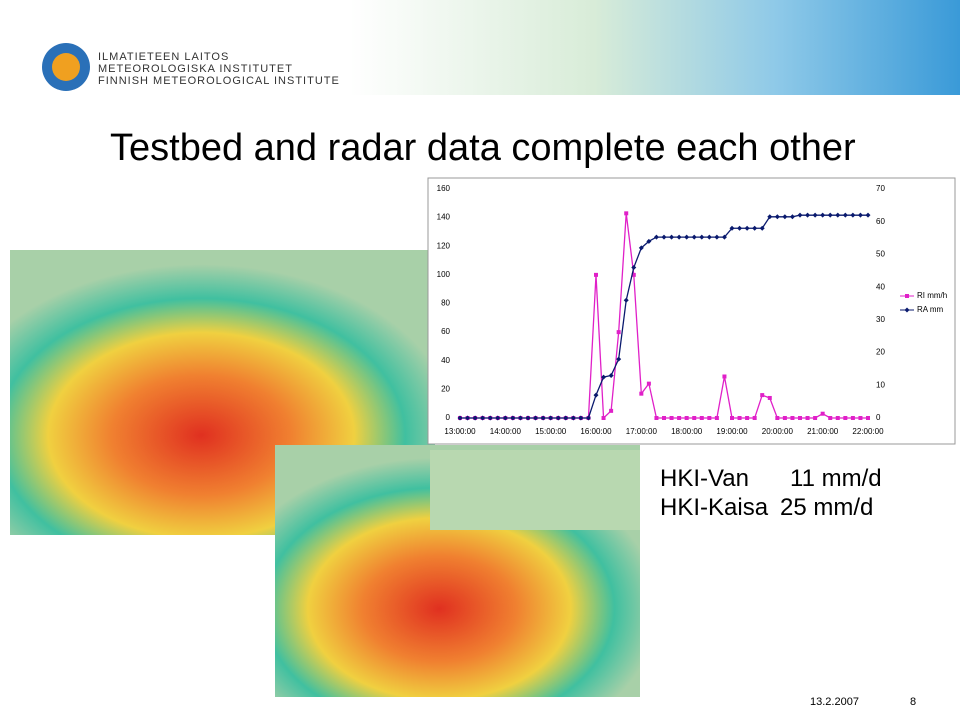 This screenshot has height=709, width=960. I want to click on y2-tick-label: 0, so click(878, 417).